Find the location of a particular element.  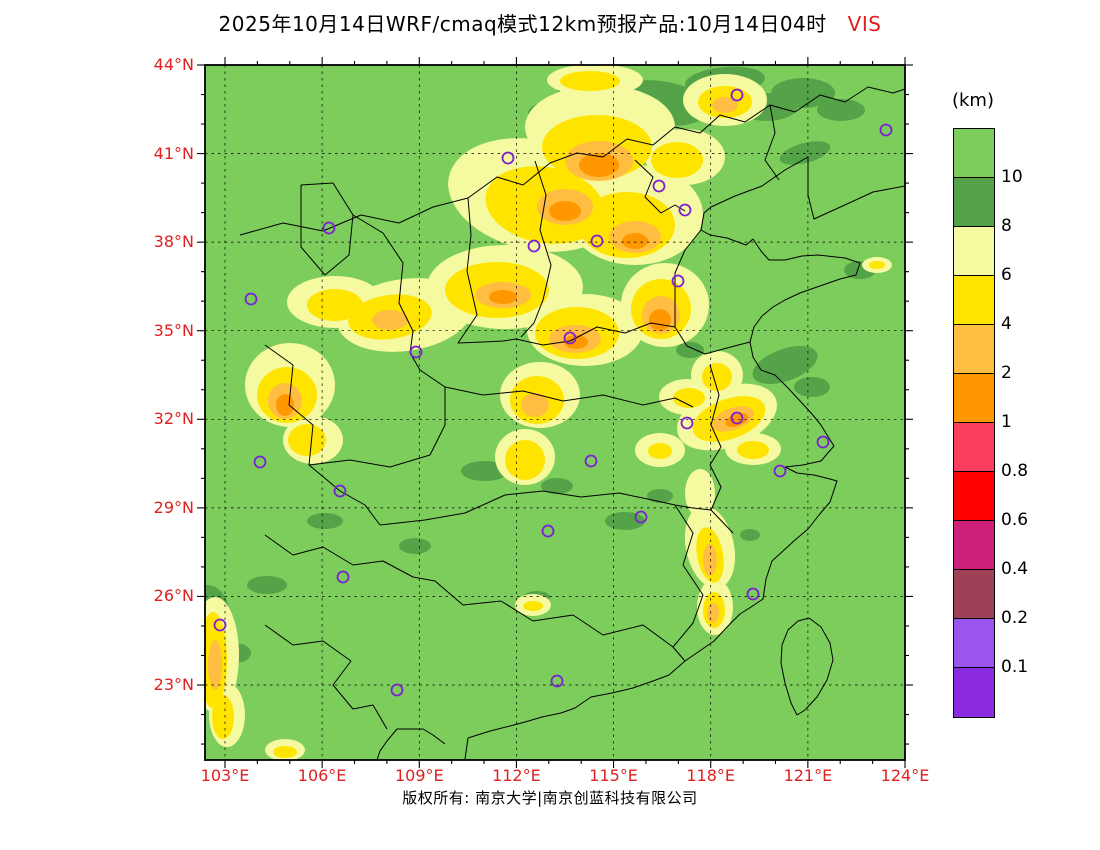

lat-tick-label: 44°N is located at coordinates (173, 64).